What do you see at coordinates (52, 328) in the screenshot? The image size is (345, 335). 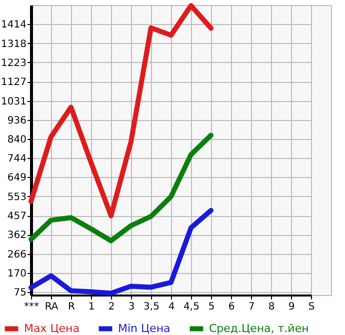 I see `legend-label: Max Цена` at bounding box center [52, 328].